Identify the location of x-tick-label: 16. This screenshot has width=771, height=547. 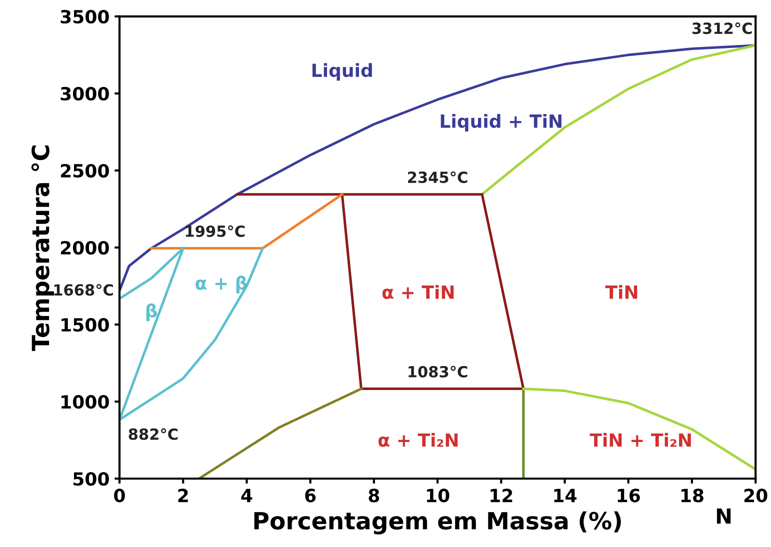
(629, 495).